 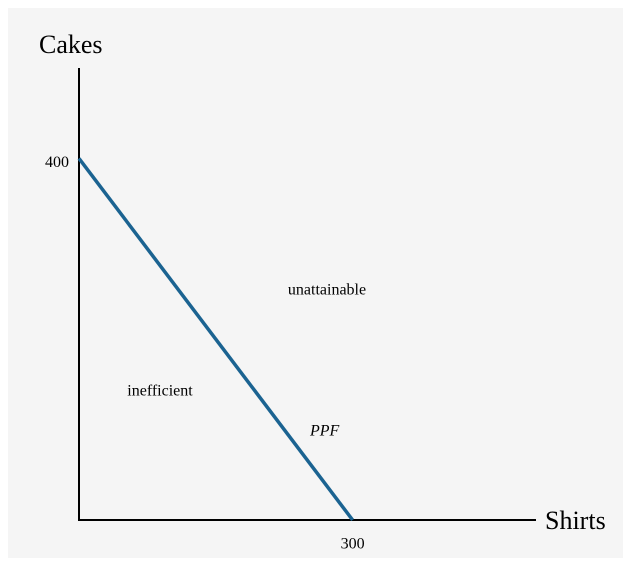 I want to click on x-tick-label: 300, so click(x=353, y=544).